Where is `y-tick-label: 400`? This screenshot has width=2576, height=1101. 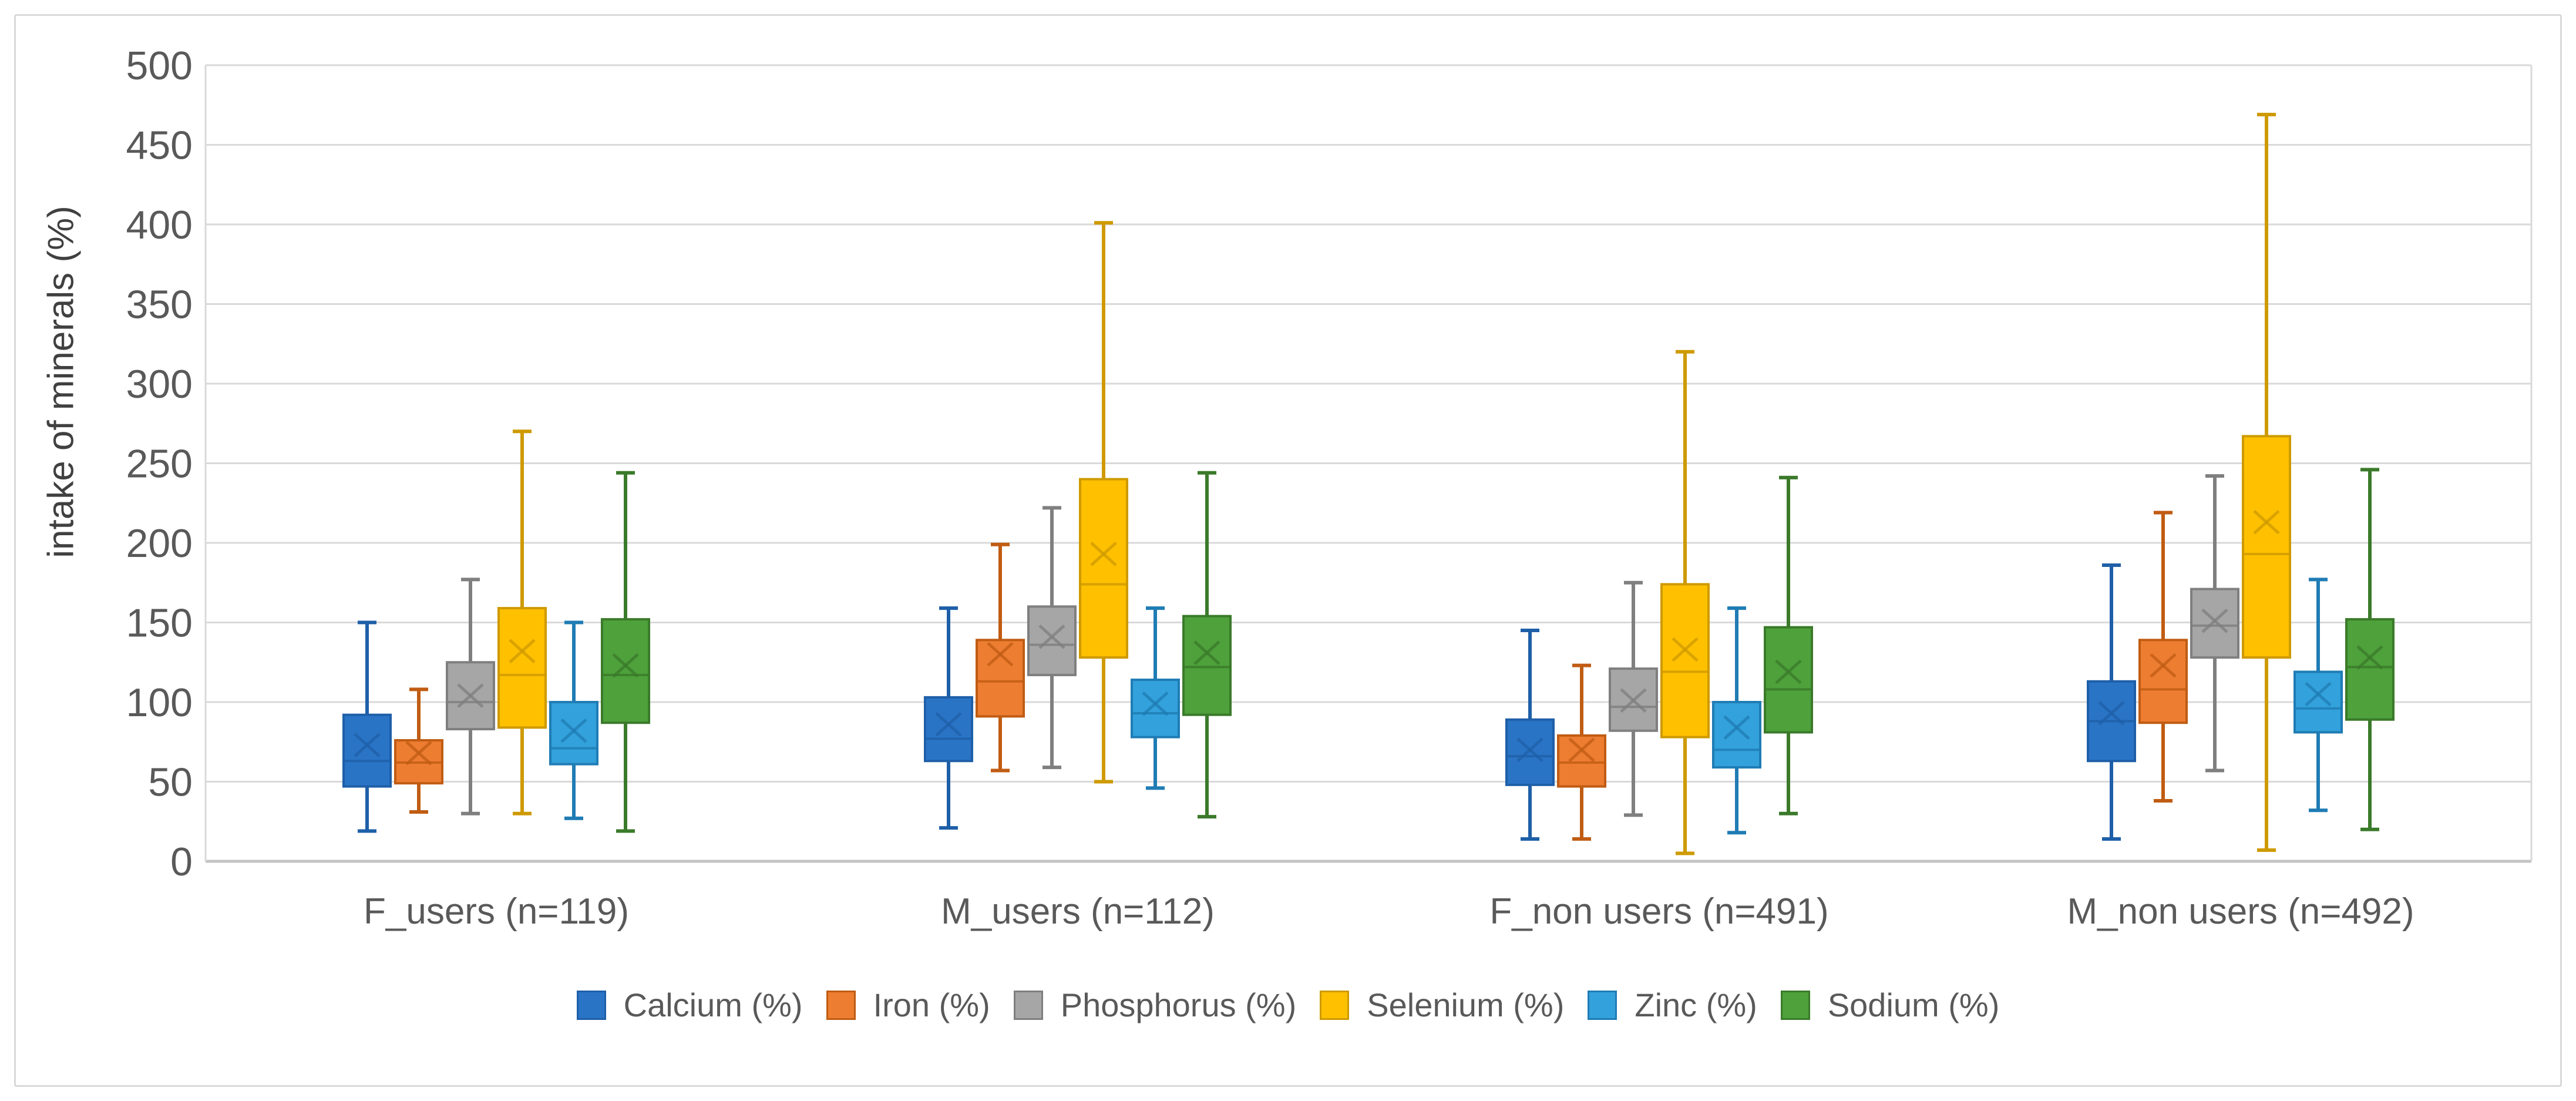
y-tick-label: 400 is located at coordinates (160, 225).